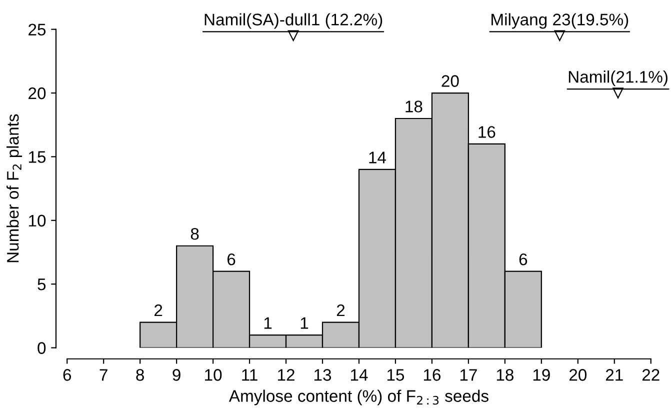  What do you see at coordinates (377, 158) in the screenshot?
I see `data-label: 14` at bounding box center [377, 158].